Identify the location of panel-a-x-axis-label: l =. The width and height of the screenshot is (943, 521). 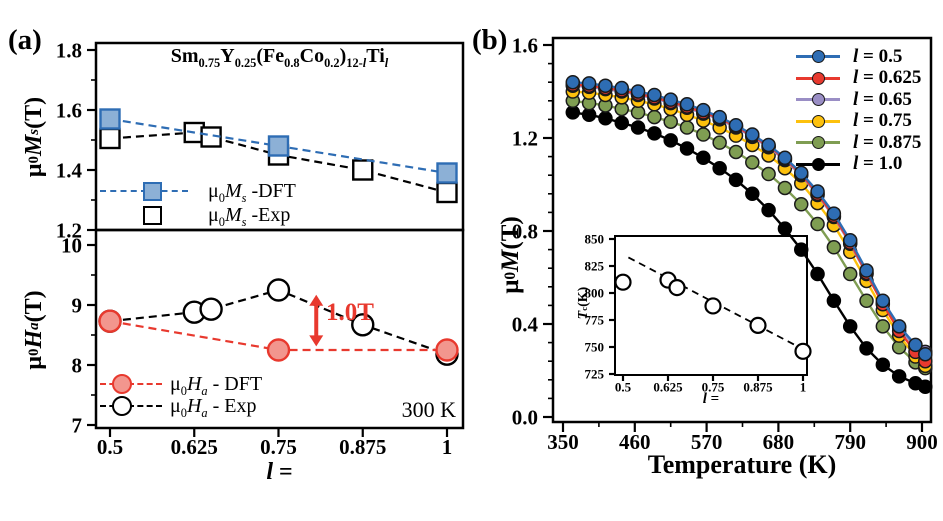
(279, 472).